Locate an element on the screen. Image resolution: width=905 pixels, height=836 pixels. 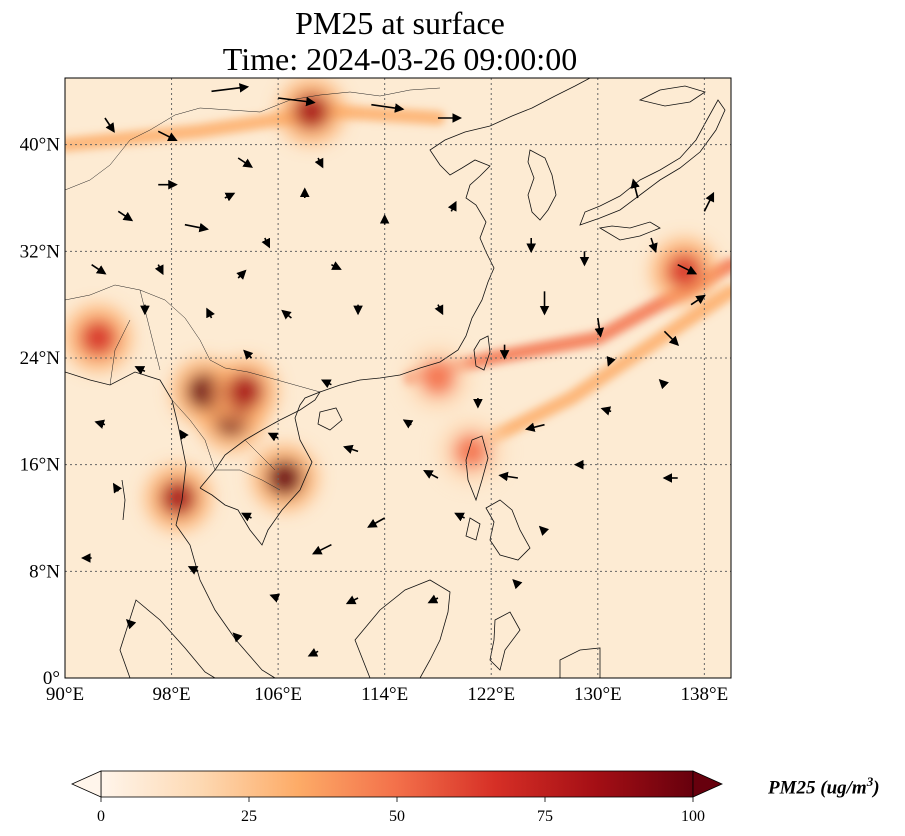
lat-tick-label: 0° is located at coordinates (51, 678).